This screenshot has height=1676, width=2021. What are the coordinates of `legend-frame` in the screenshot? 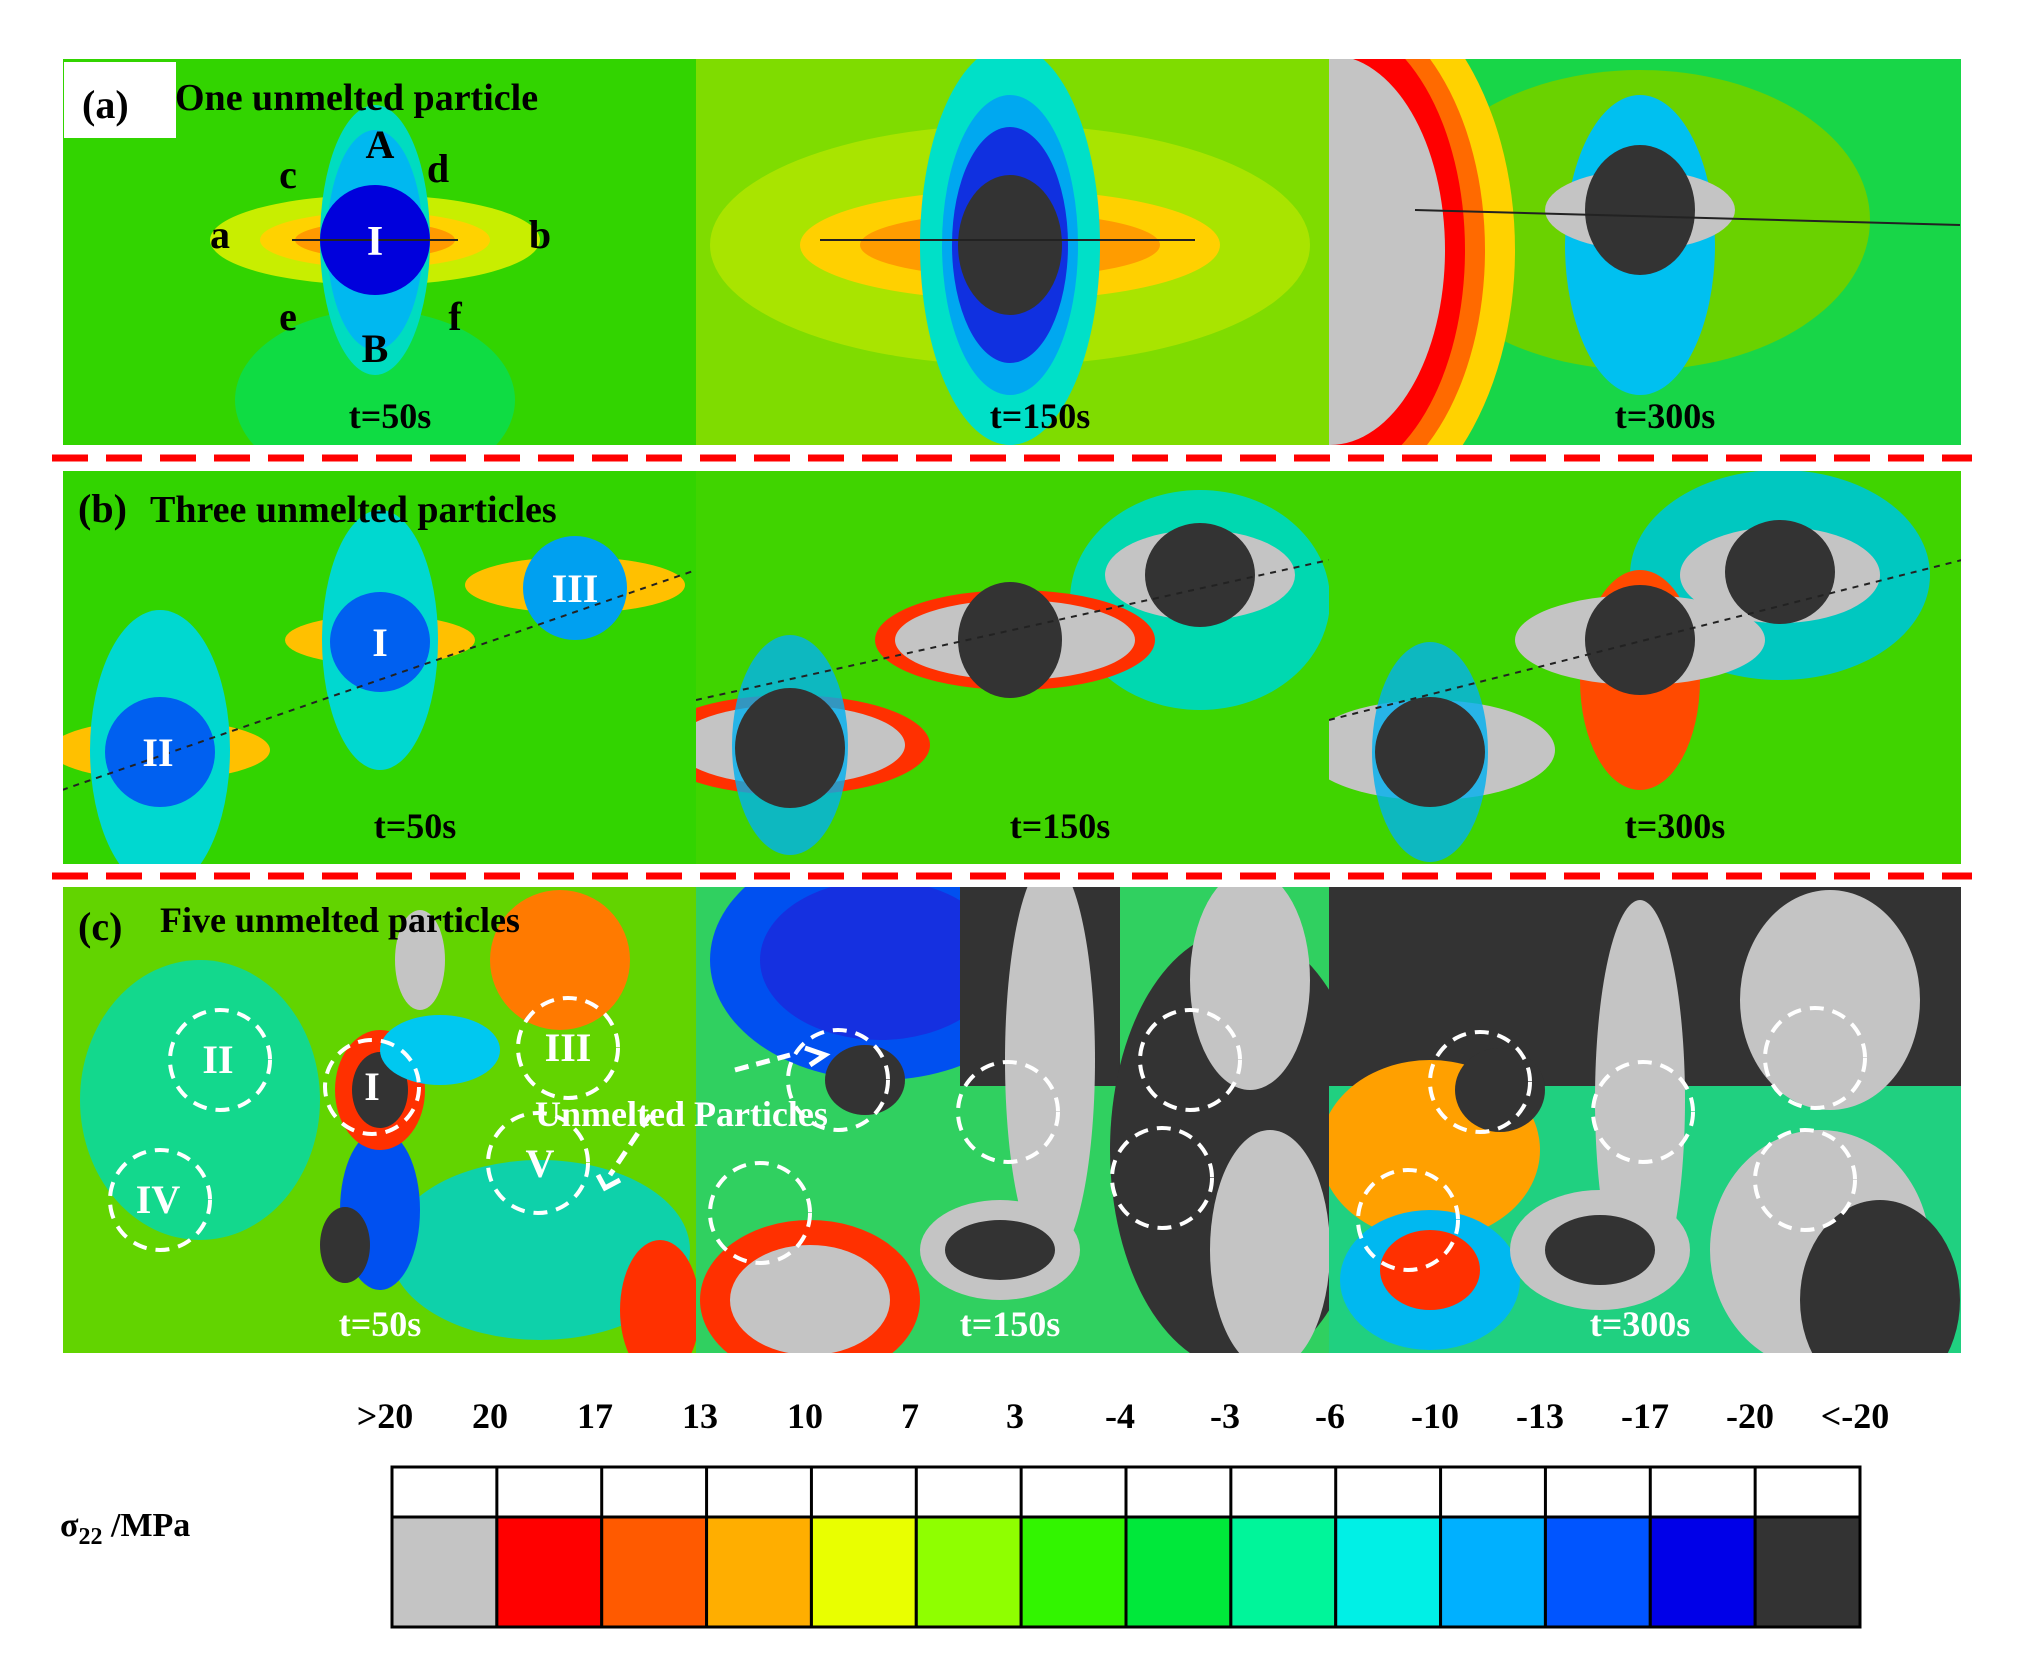 It's located at (1126, 1547).